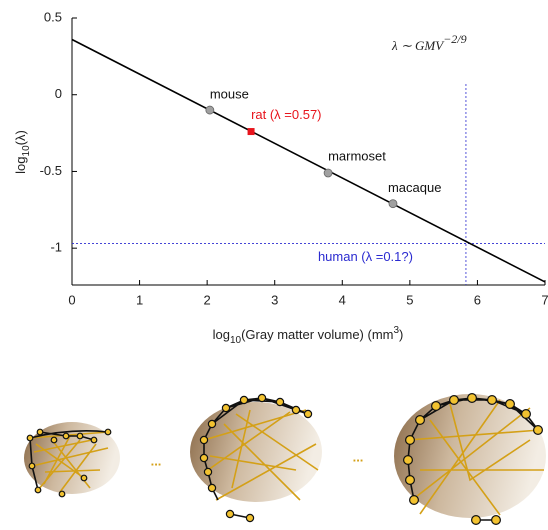 The height and width of the screenshot is (530, 548). What do you see at coordinates (365, 256) in the screenshot?
I see `reference-label: human (λ =0.1?)` at bounding box center [365, 256].